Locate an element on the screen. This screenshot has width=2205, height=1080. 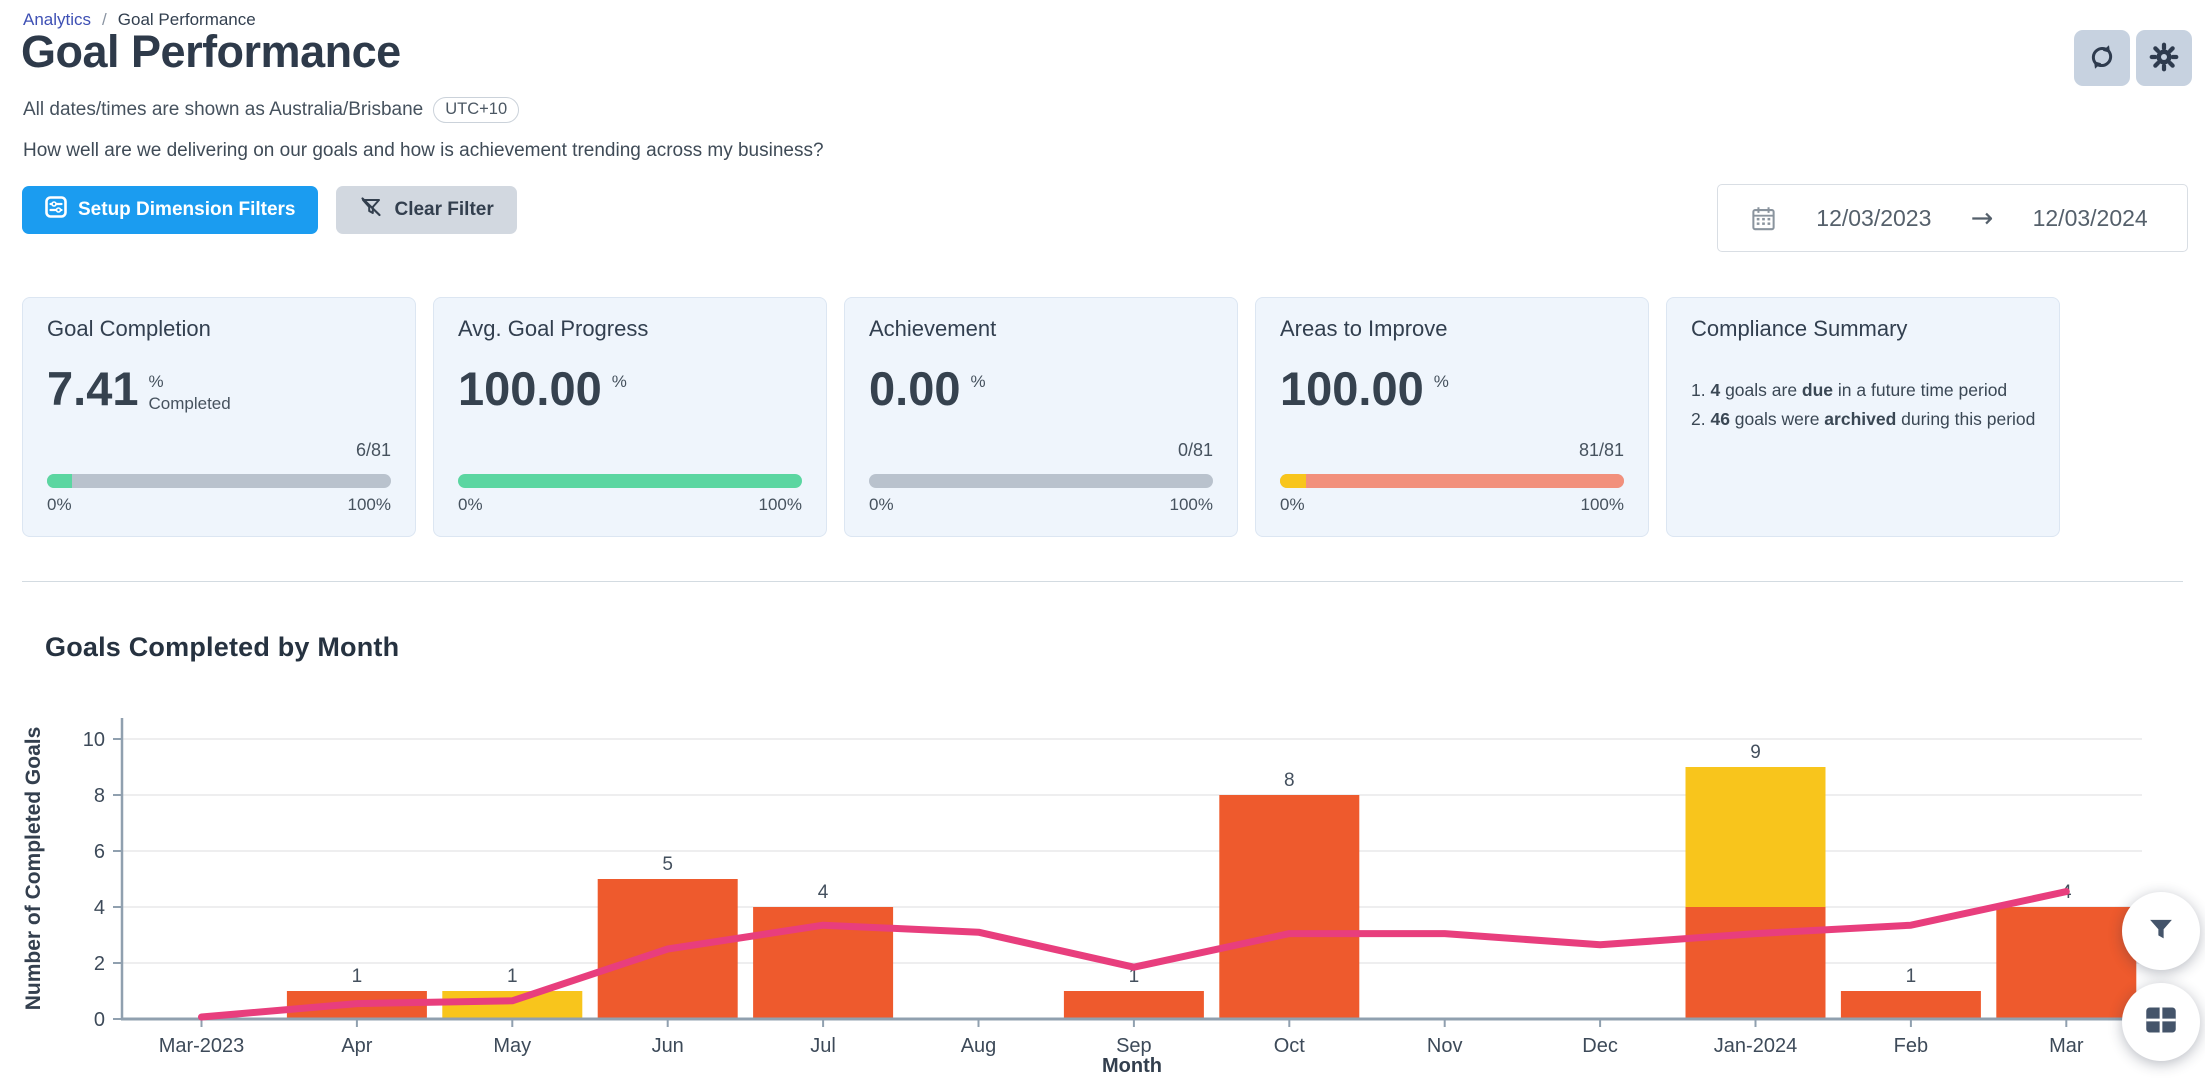
kpi-fraction: 6/81 is located at coordinates (373, 450).